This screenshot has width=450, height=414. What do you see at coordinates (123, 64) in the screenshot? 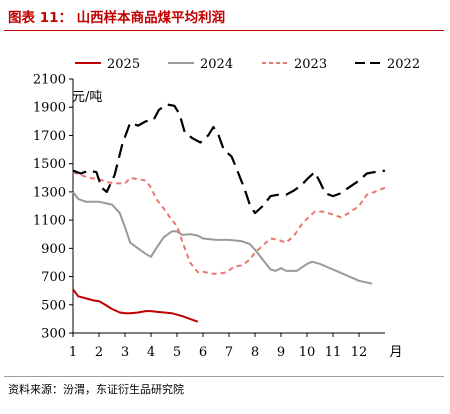
I see `legend-label-2025: 2025` at bounding box center [123, 64].